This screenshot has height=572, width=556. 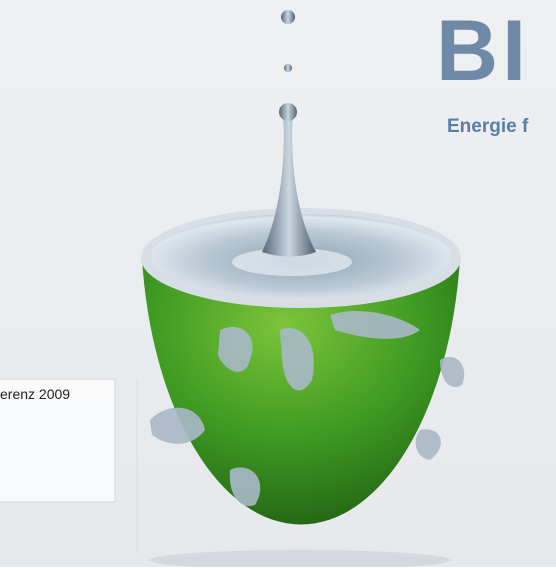 What do you see at coordinates (292, 262) in the screenshot?
I see `ripple` at bounding box center [292, 262].